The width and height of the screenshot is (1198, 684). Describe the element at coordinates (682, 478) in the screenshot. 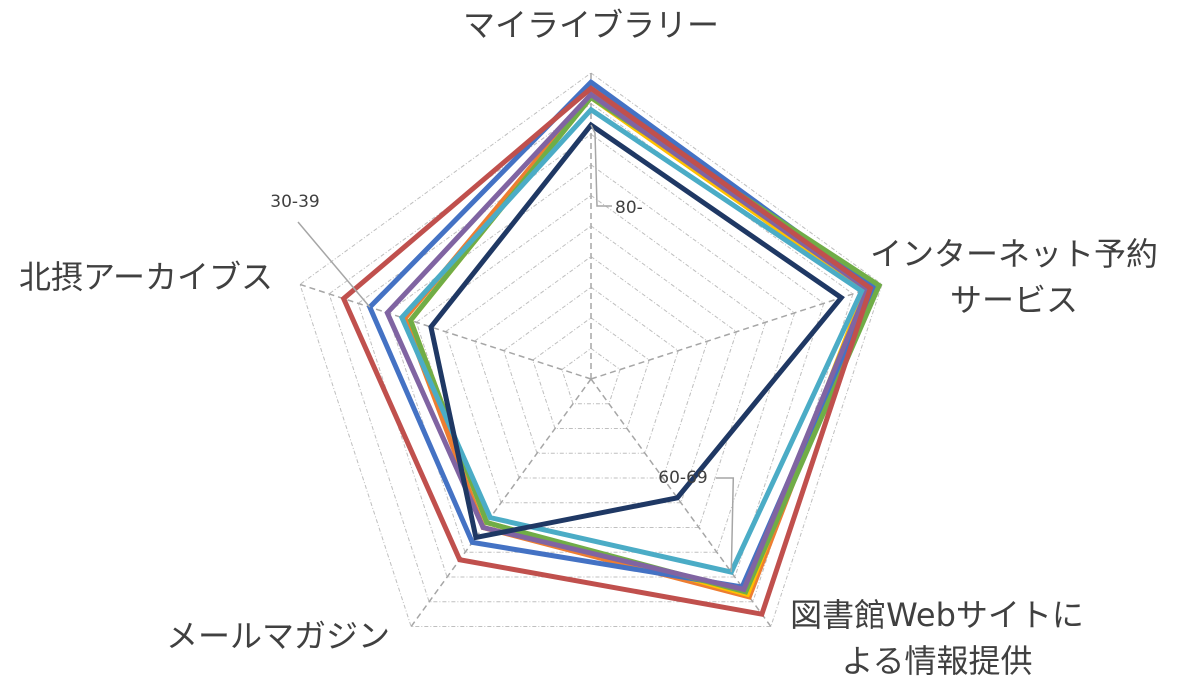

I see `callout-label: 60-69` at that location.